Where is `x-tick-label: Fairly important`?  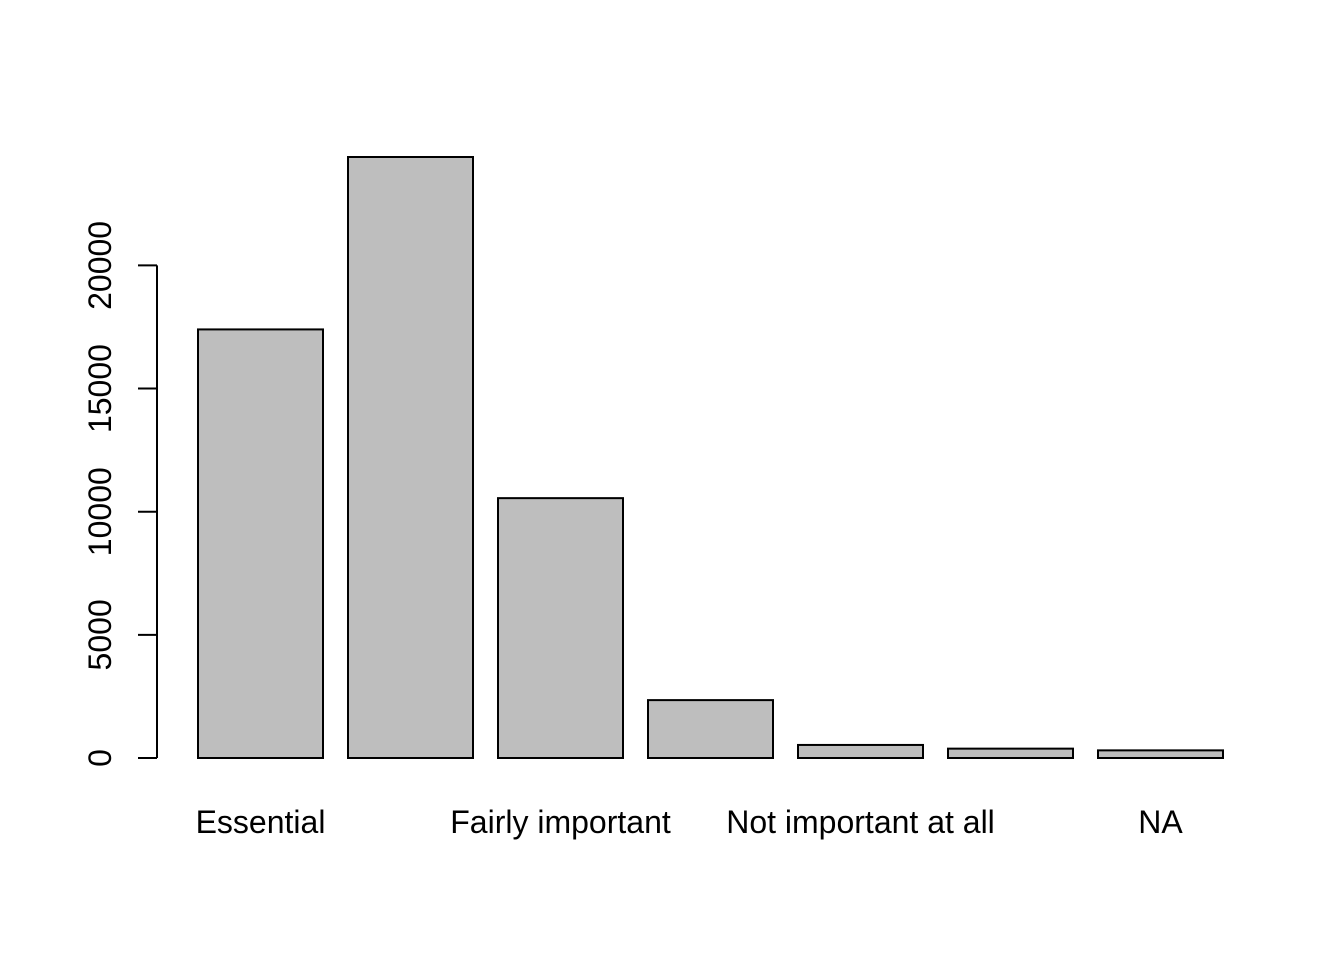
x-tick-label: Fairly important is located at coordinates (560, 822).